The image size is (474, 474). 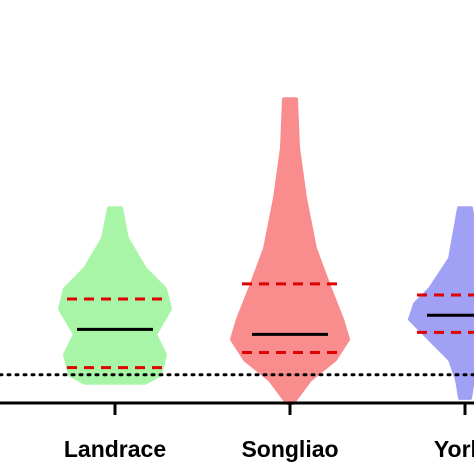 I want to click on x-tick-label: Songliao, so click(x=289, y=449).